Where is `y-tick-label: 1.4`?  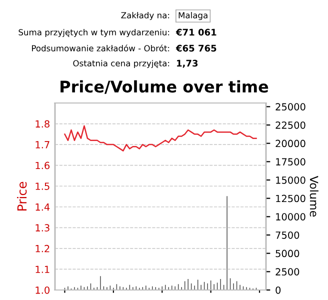
y-tick-label: 1.4 is located at coordinates (43, 207).